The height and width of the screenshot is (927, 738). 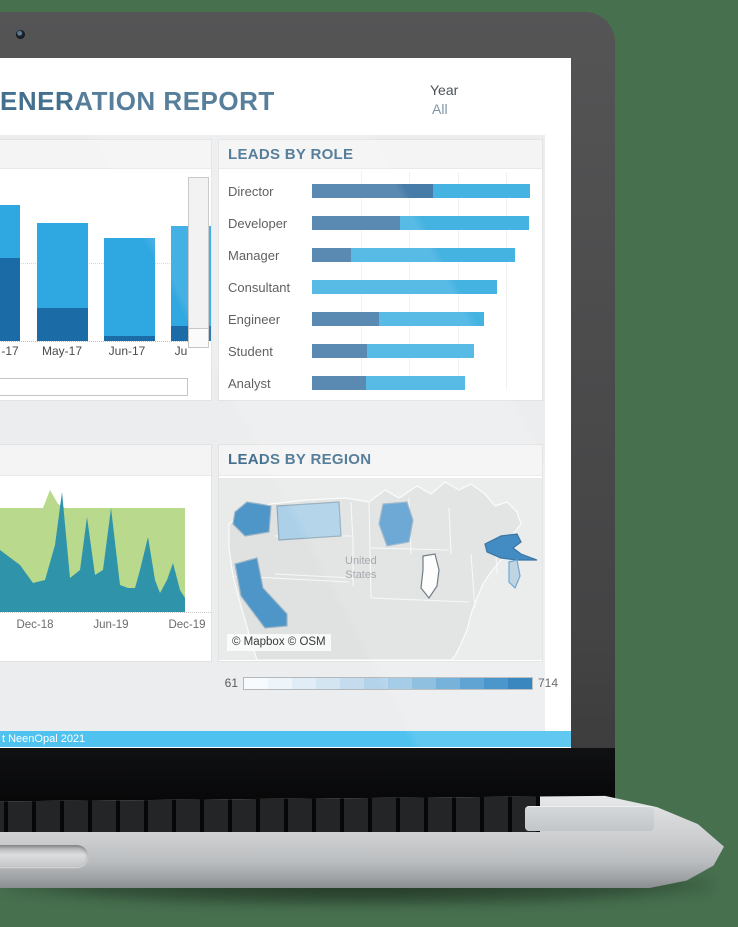 I want to click on state-montana, so click(x=309, y=521).